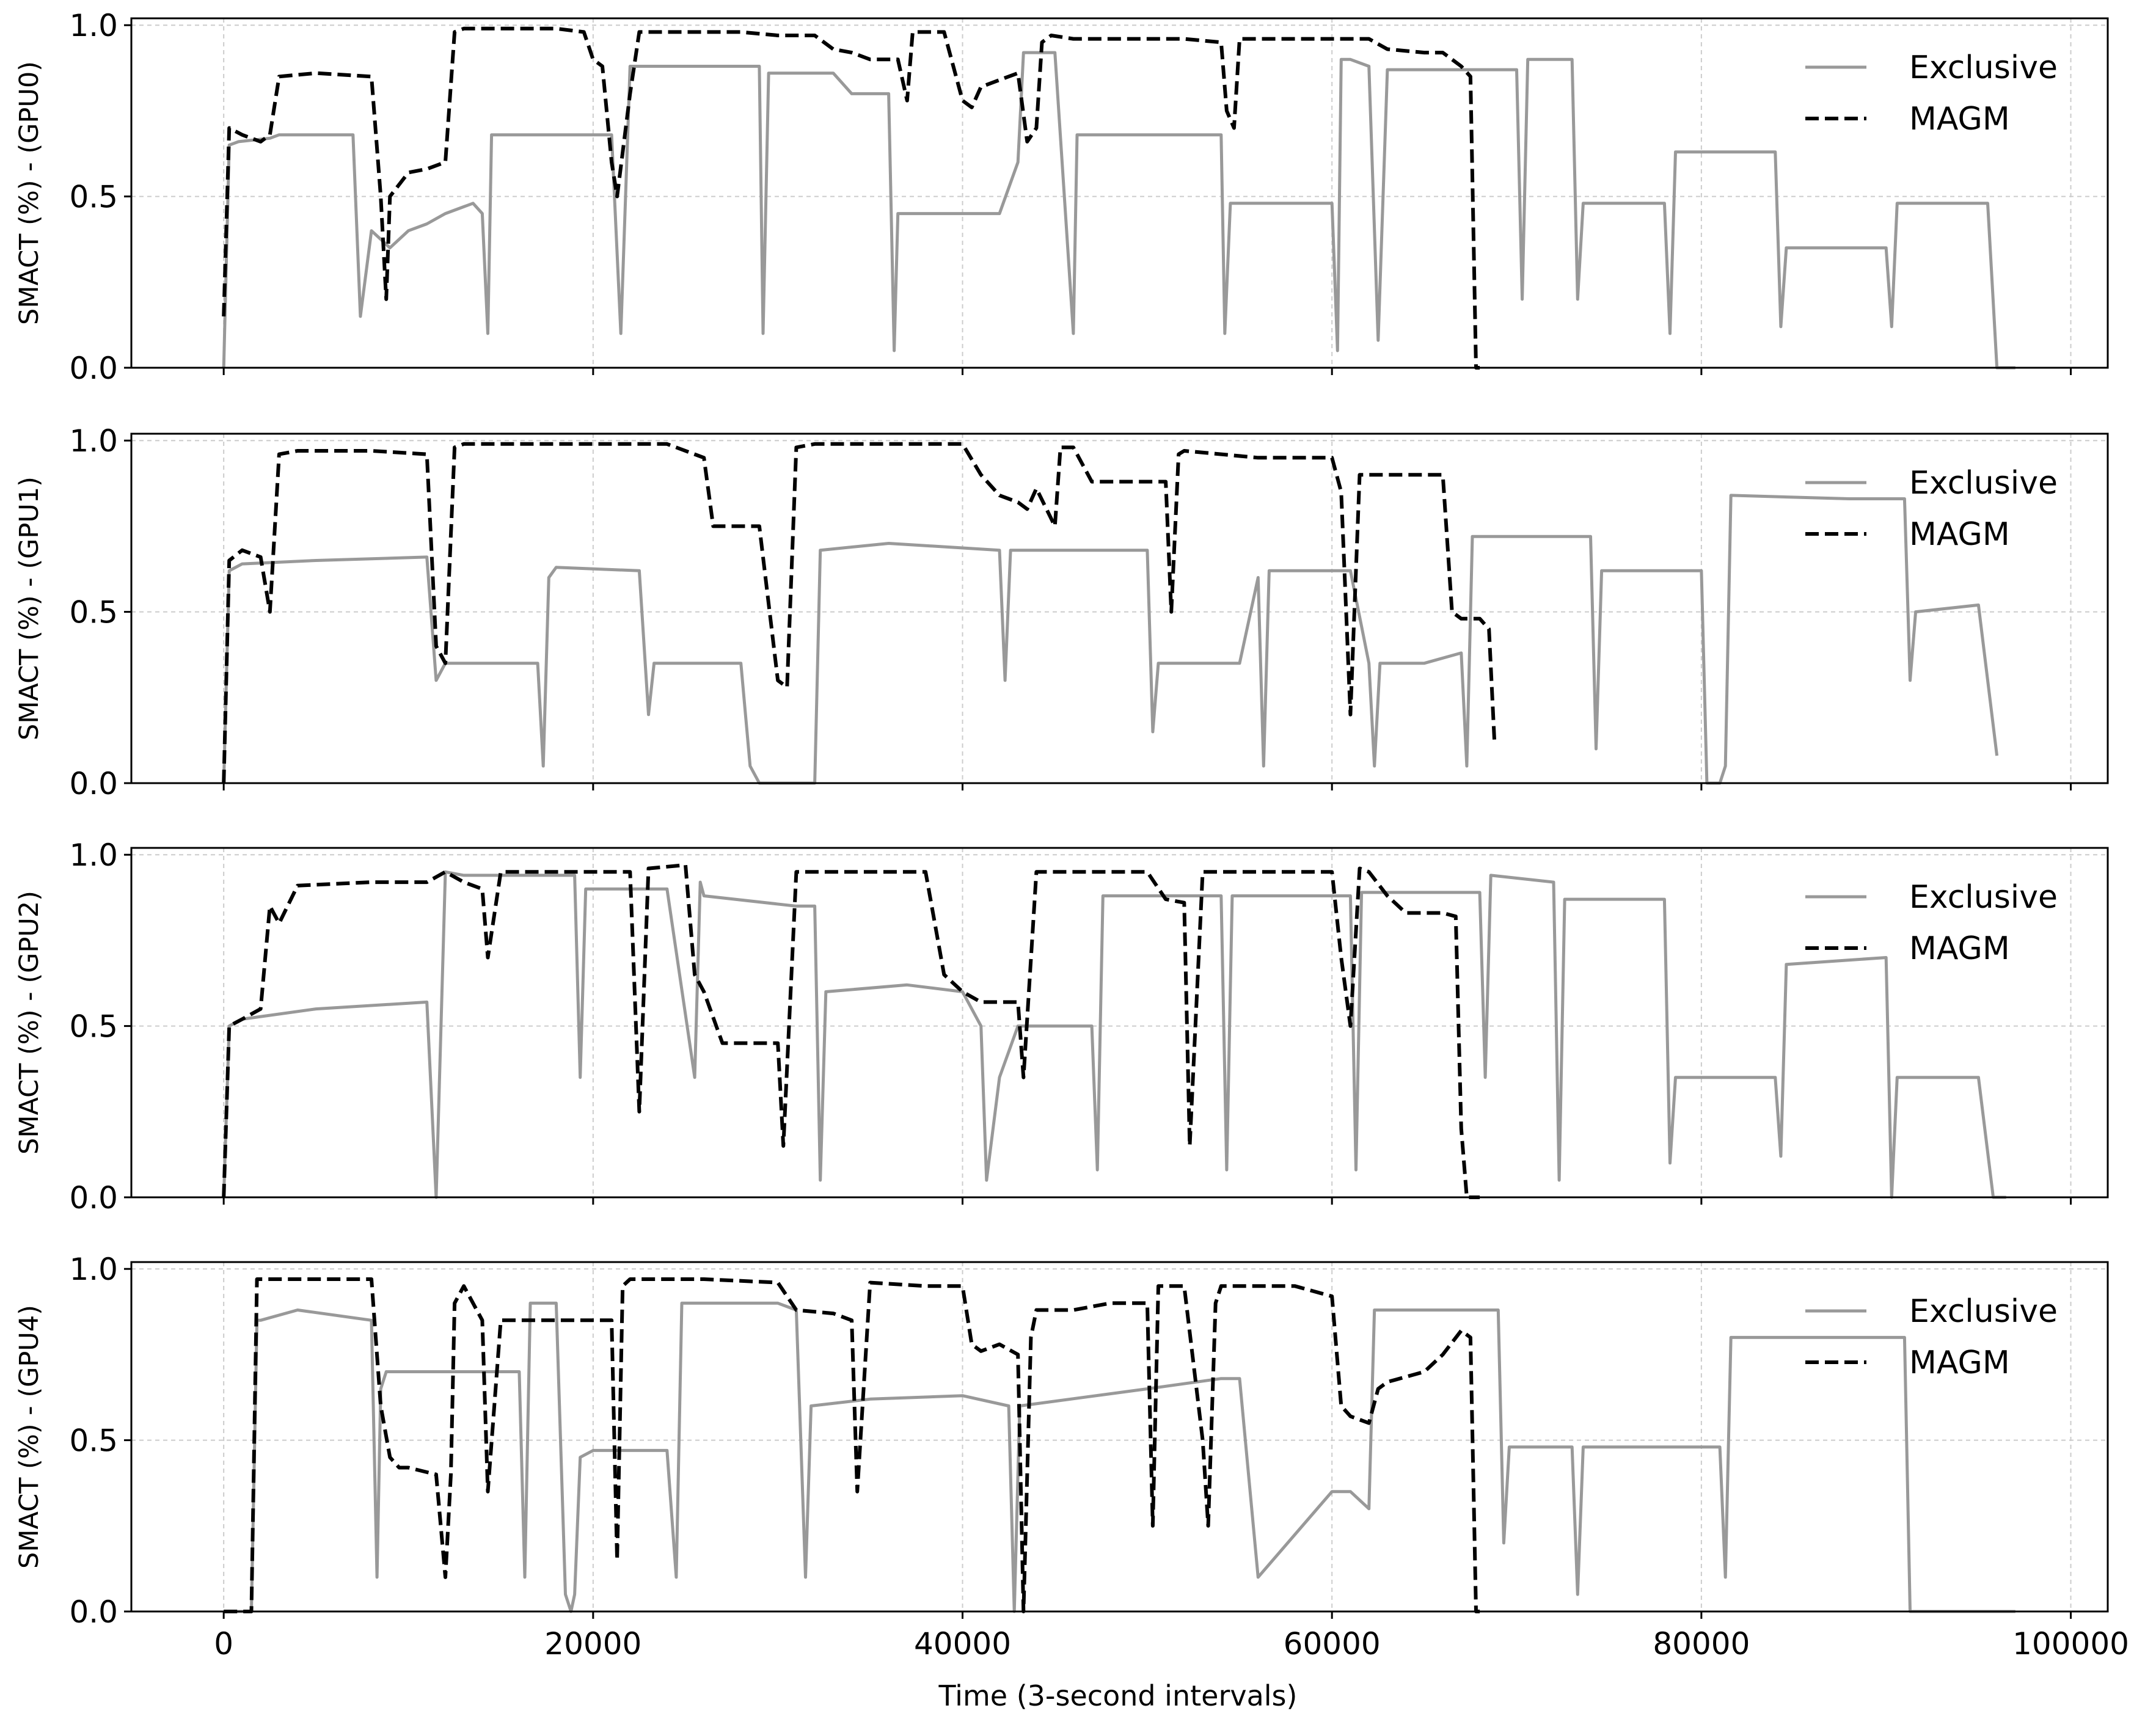 The image size is (2156, 1719). I want to click on x-tick-label: 60000, so click(1333, 1644).